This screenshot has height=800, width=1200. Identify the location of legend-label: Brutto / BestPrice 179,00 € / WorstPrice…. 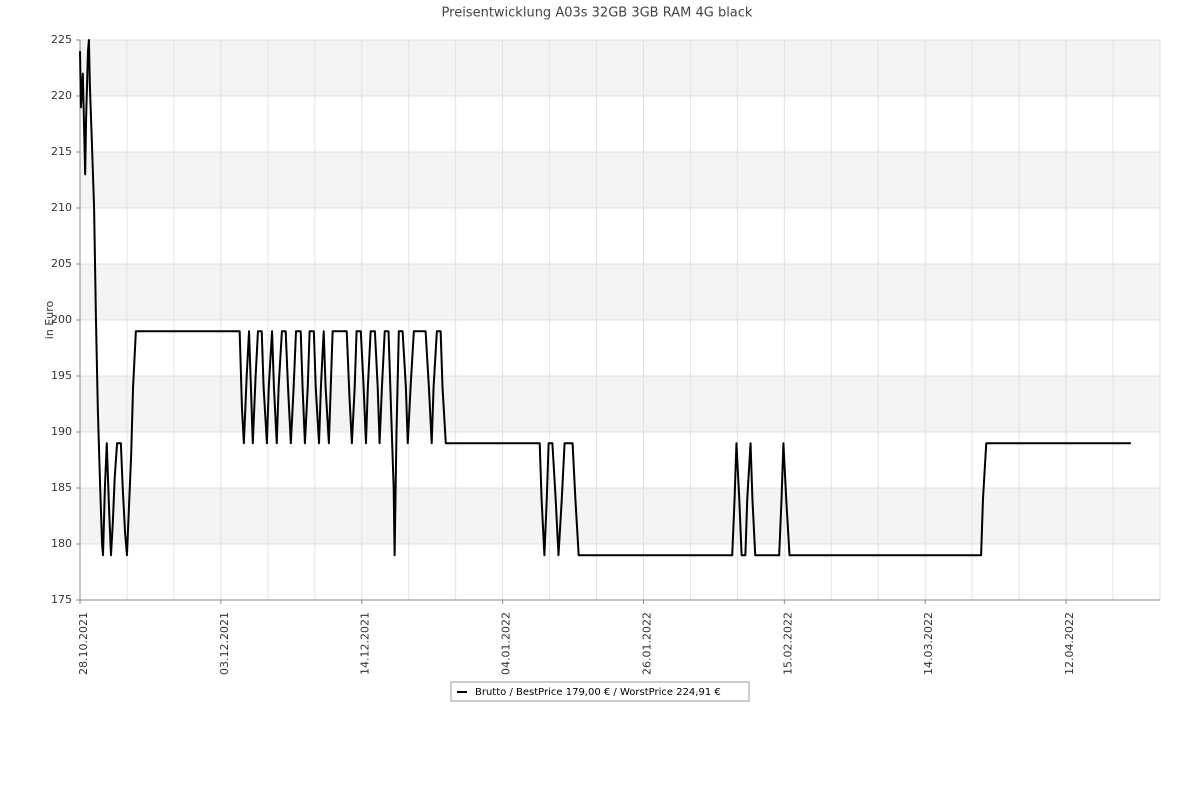
(598, 692).